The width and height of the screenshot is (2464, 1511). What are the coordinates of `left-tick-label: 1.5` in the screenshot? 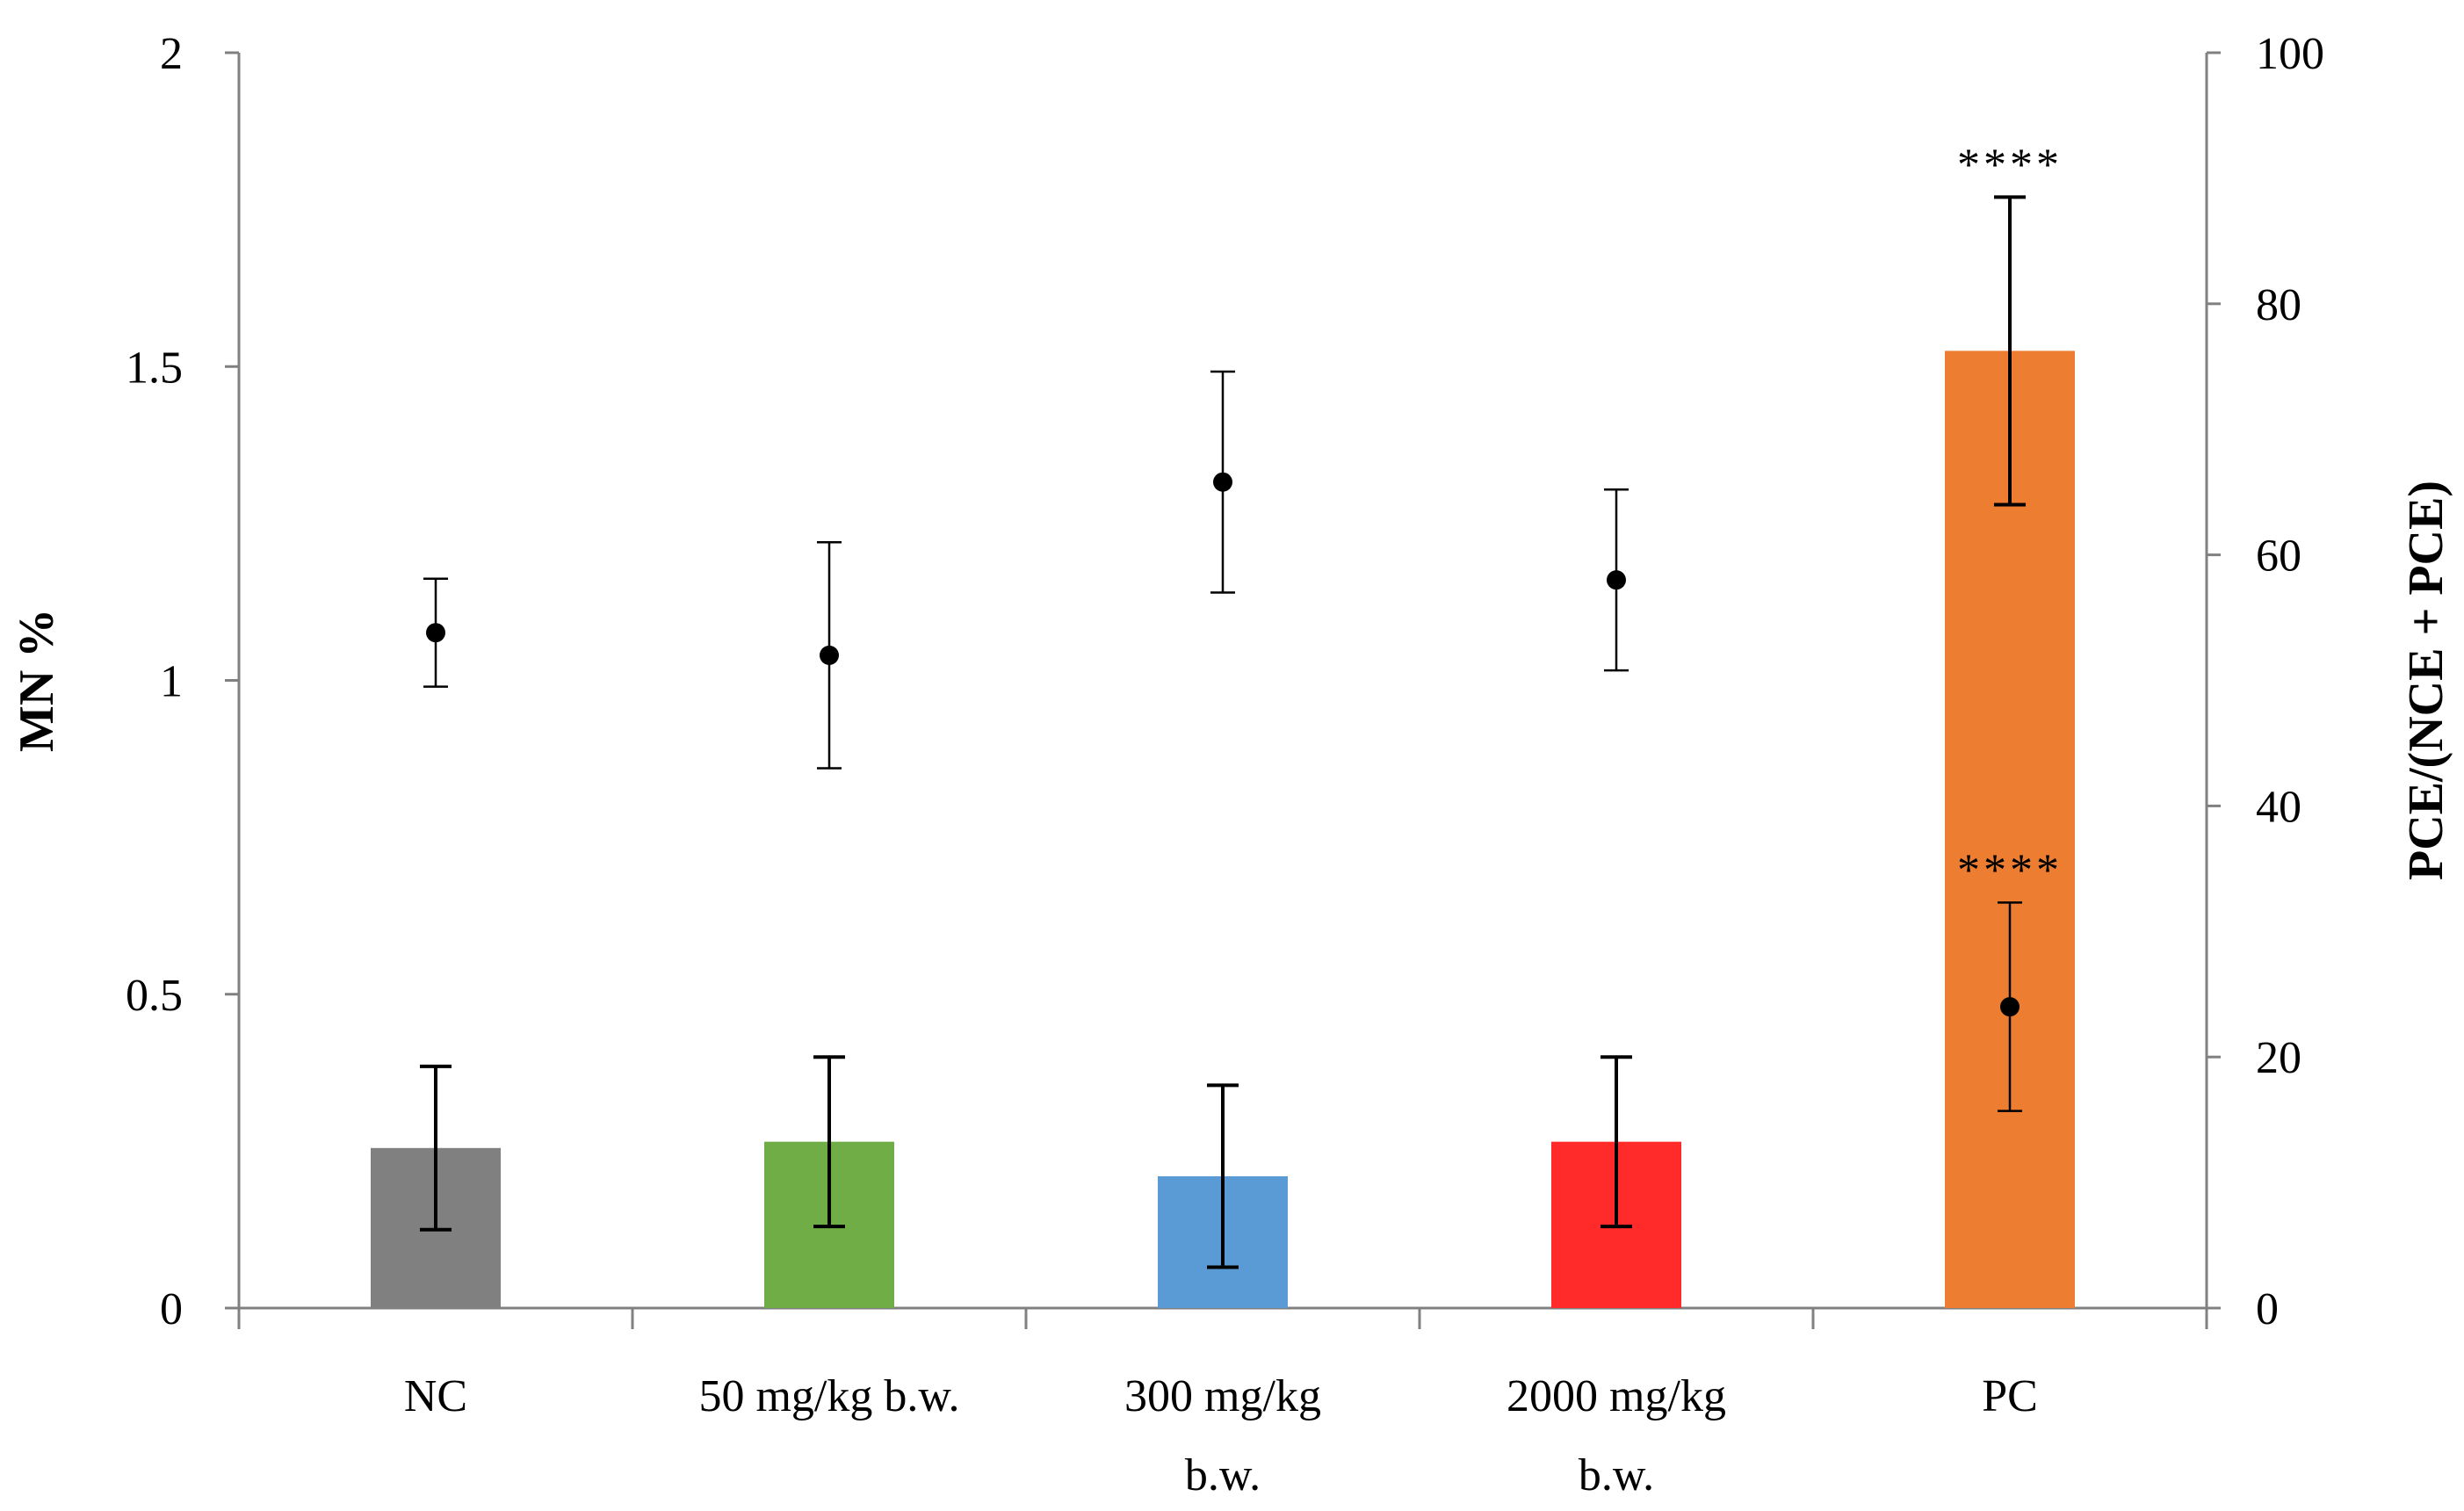 It's located at (154, 368).